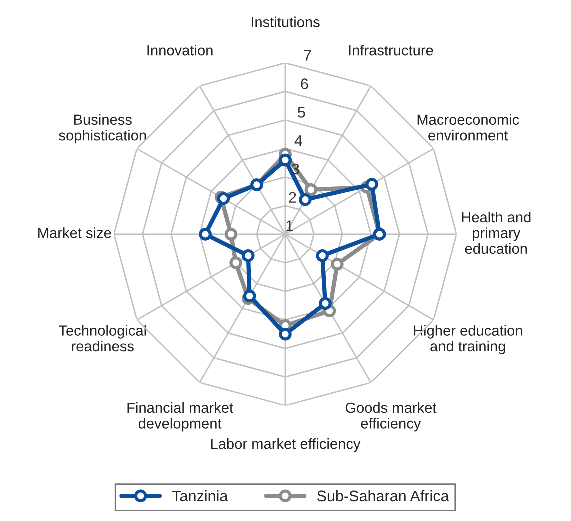  I want to click on spoke-label: Macroeconomic environment, so click(469, 127).